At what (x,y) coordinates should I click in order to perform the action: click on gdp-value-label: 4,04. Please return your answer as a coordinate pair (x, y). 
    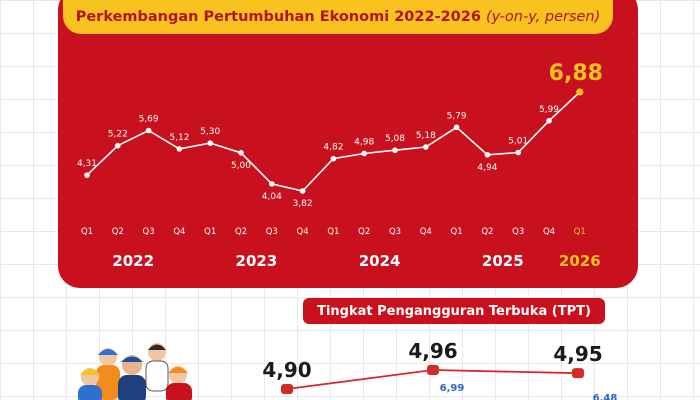
    Looking at the image, I should click on (272, 197).